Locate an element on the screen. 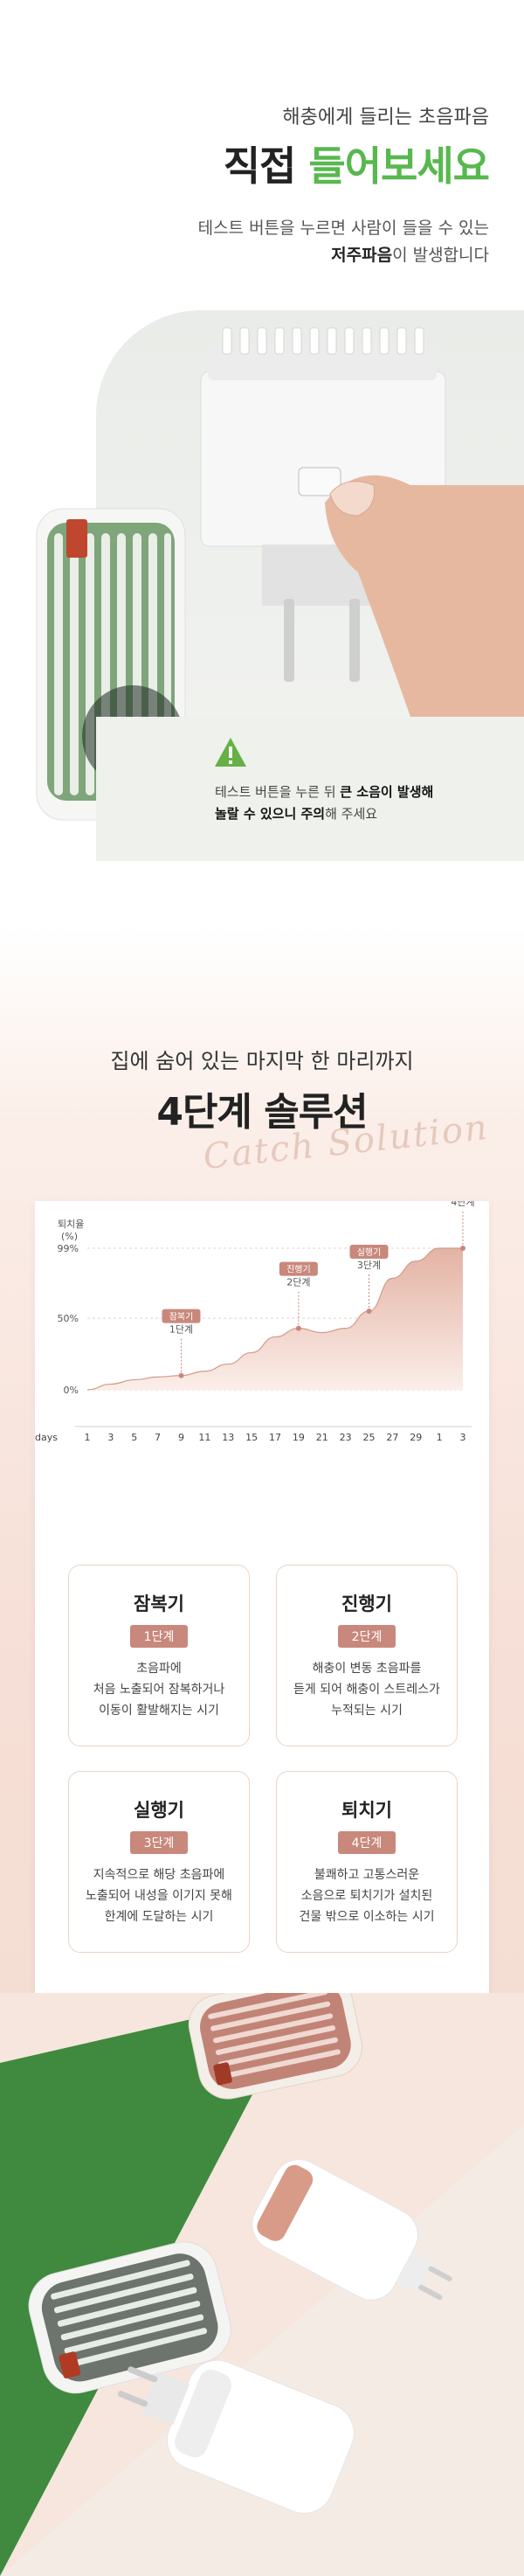 Image resolution: width=524 pixels, height=2576 pixels. warning-line1-b: 큰 소음이 발생해 is located at coordinates (387, 792).